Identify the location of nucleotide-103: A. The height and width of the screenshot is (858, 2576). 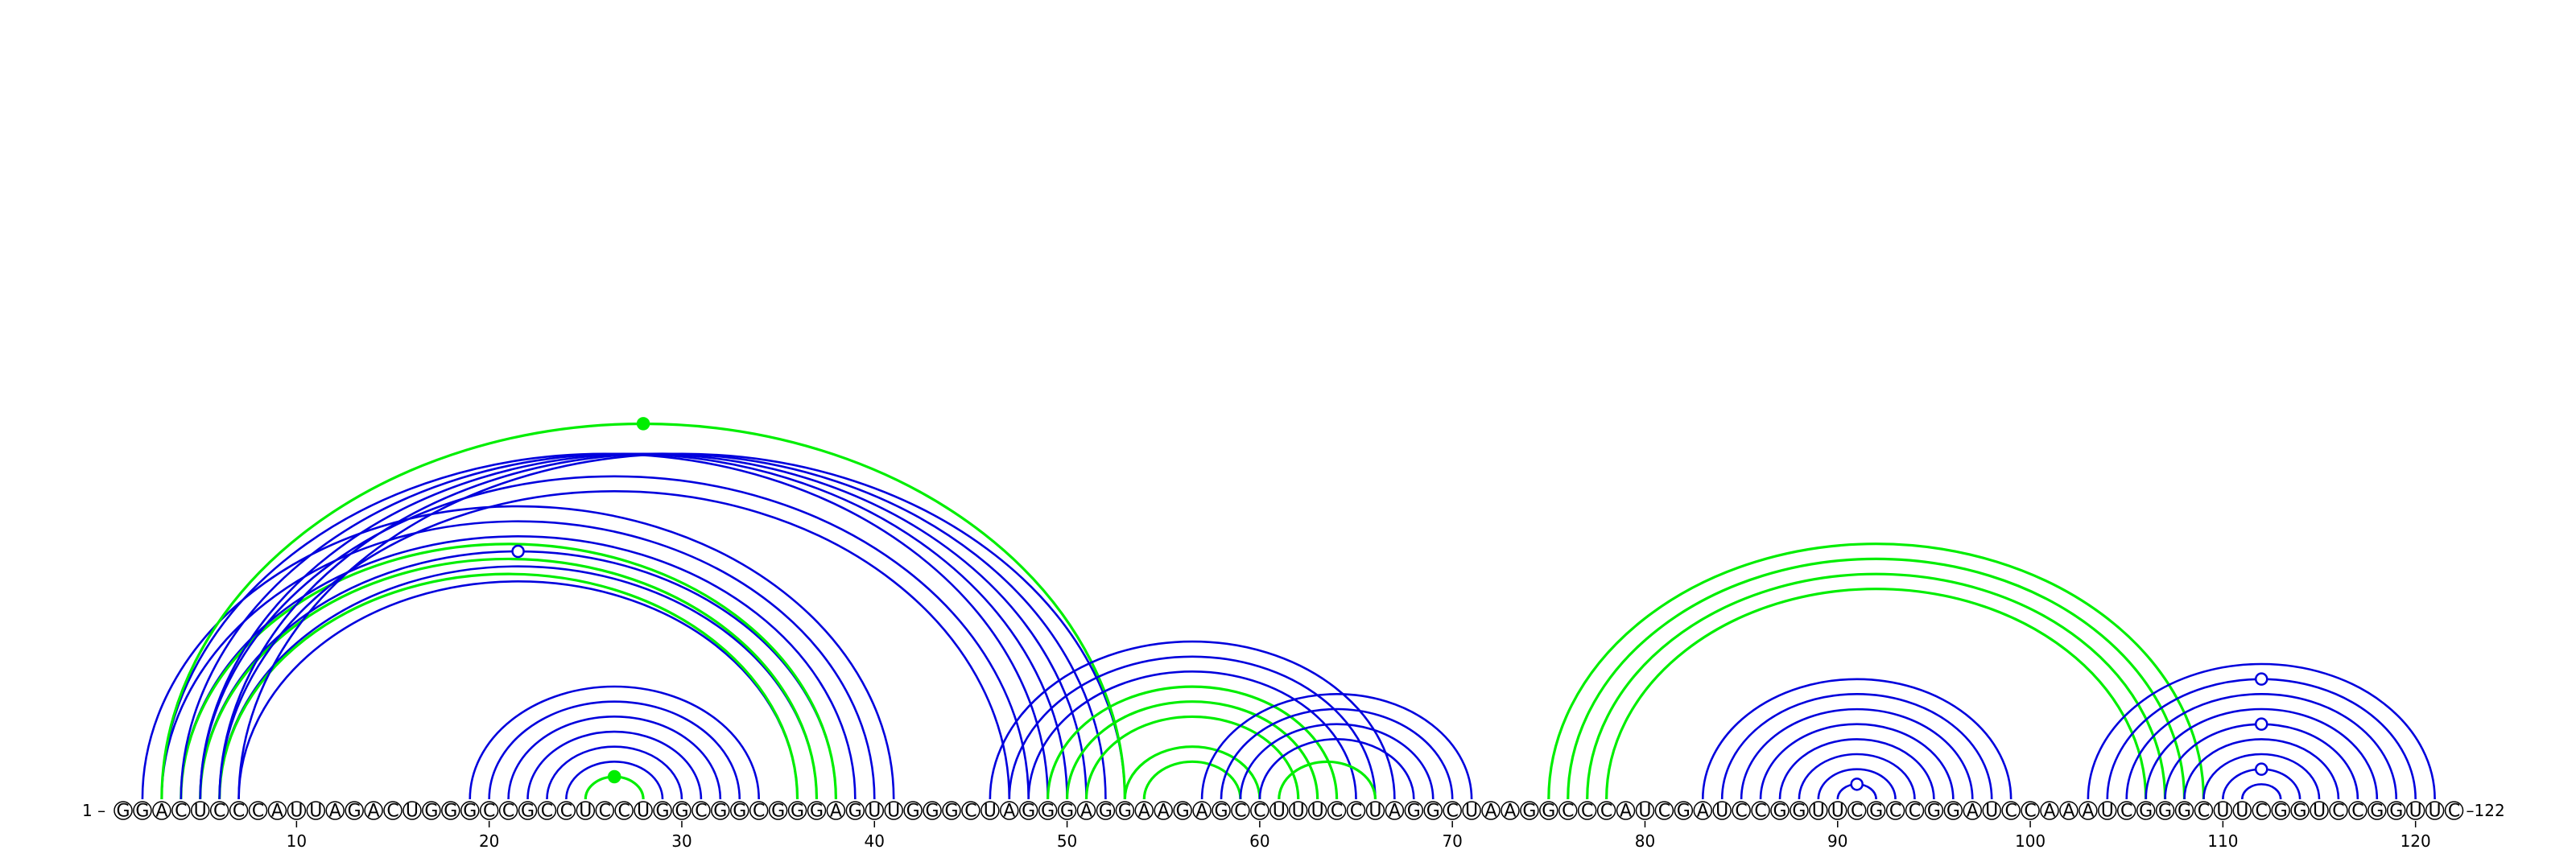
(2088, 812).